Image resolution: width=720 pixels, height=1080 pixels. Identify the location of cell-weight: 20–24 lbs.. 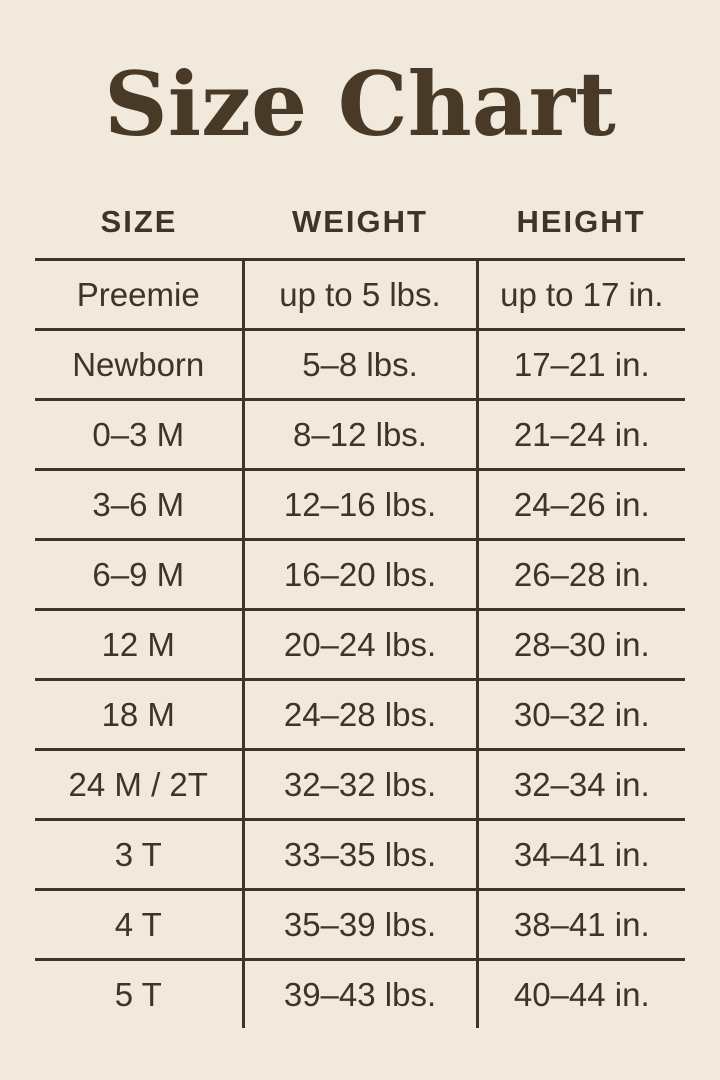
(360, 645).